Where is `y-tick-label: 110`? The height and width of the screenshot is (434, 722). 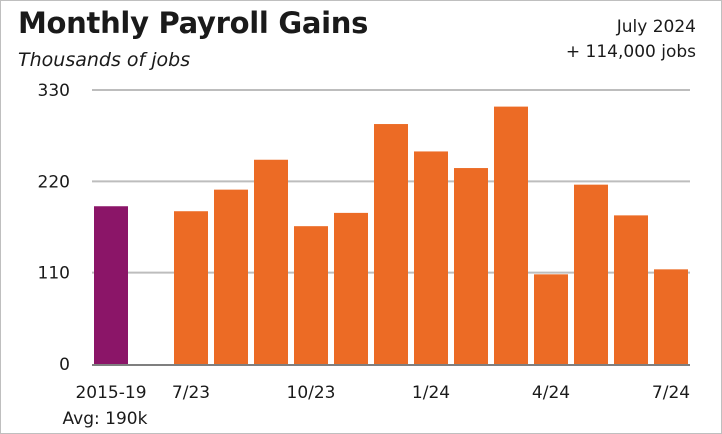 y-tick-label: 110 is located at coordinates (54, 274).